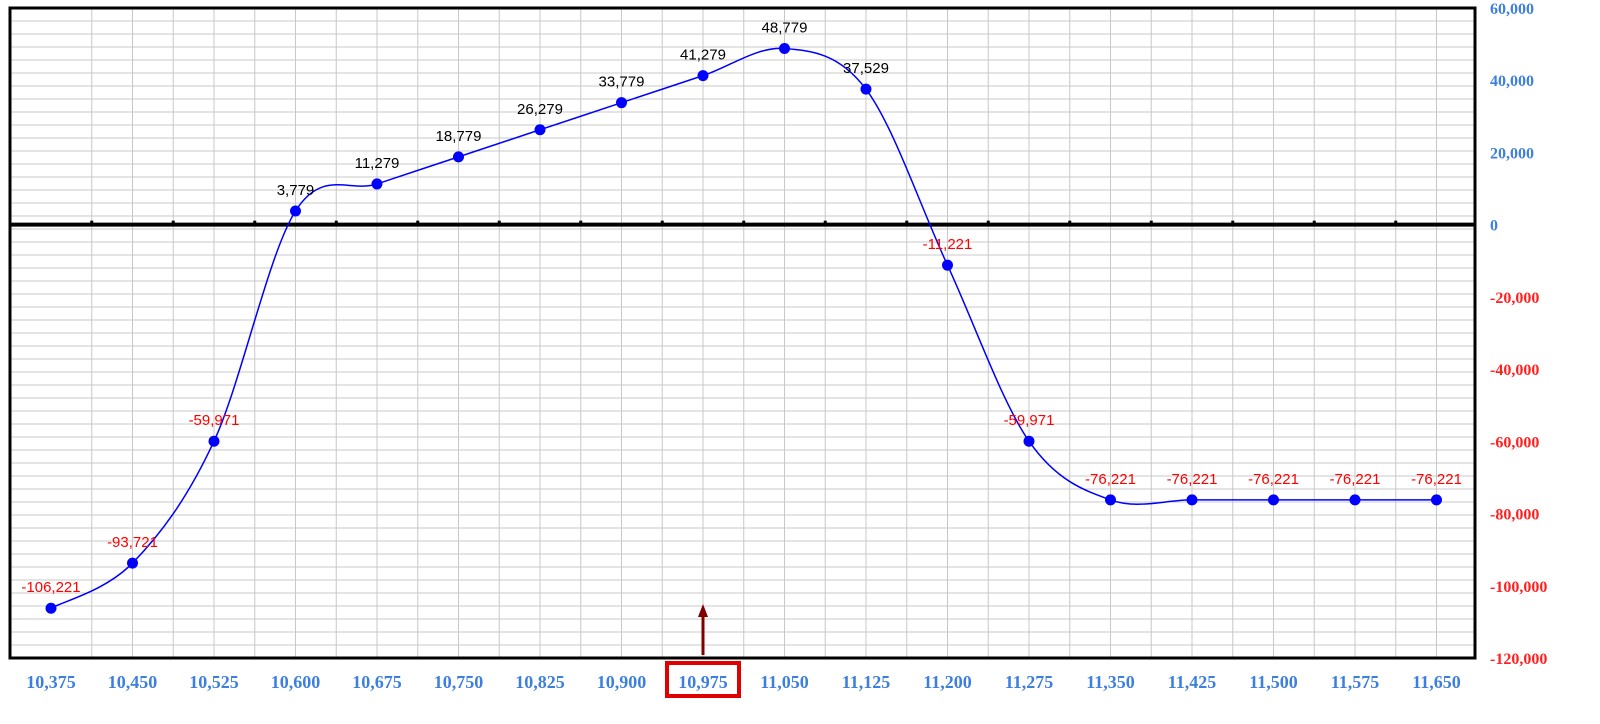 This screenshot has height=724, width=1600. I want to click on x-tick-label: 11,575, so click(1355, 682).